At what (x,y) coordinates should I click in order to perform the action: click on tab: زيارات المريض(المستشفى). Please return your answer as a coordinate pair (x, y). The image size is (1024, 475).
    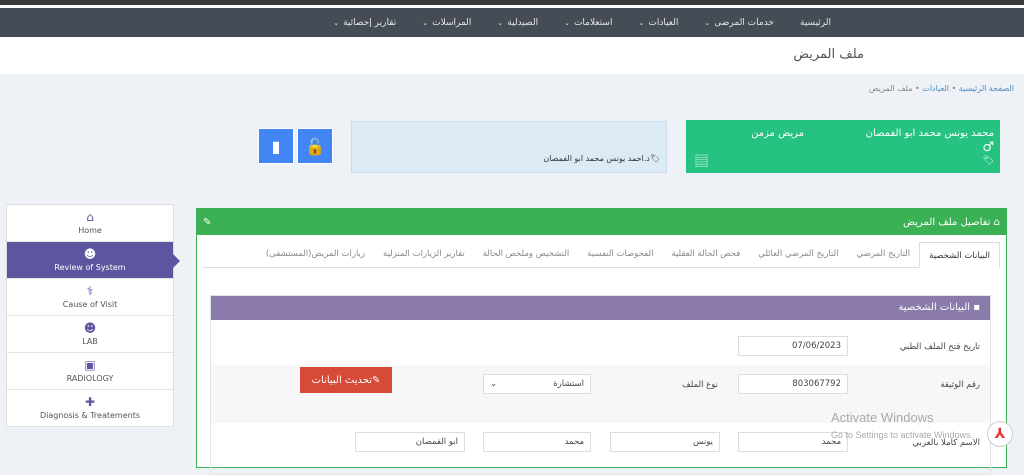
    Looking at the image, I should click on (315, 254).